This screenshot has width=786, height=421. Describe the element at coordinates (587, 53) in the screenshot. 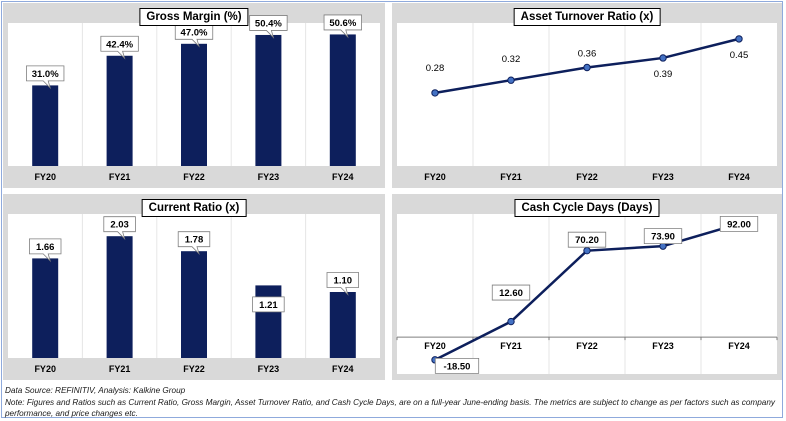

I see `data-label: 0.36` at that location.